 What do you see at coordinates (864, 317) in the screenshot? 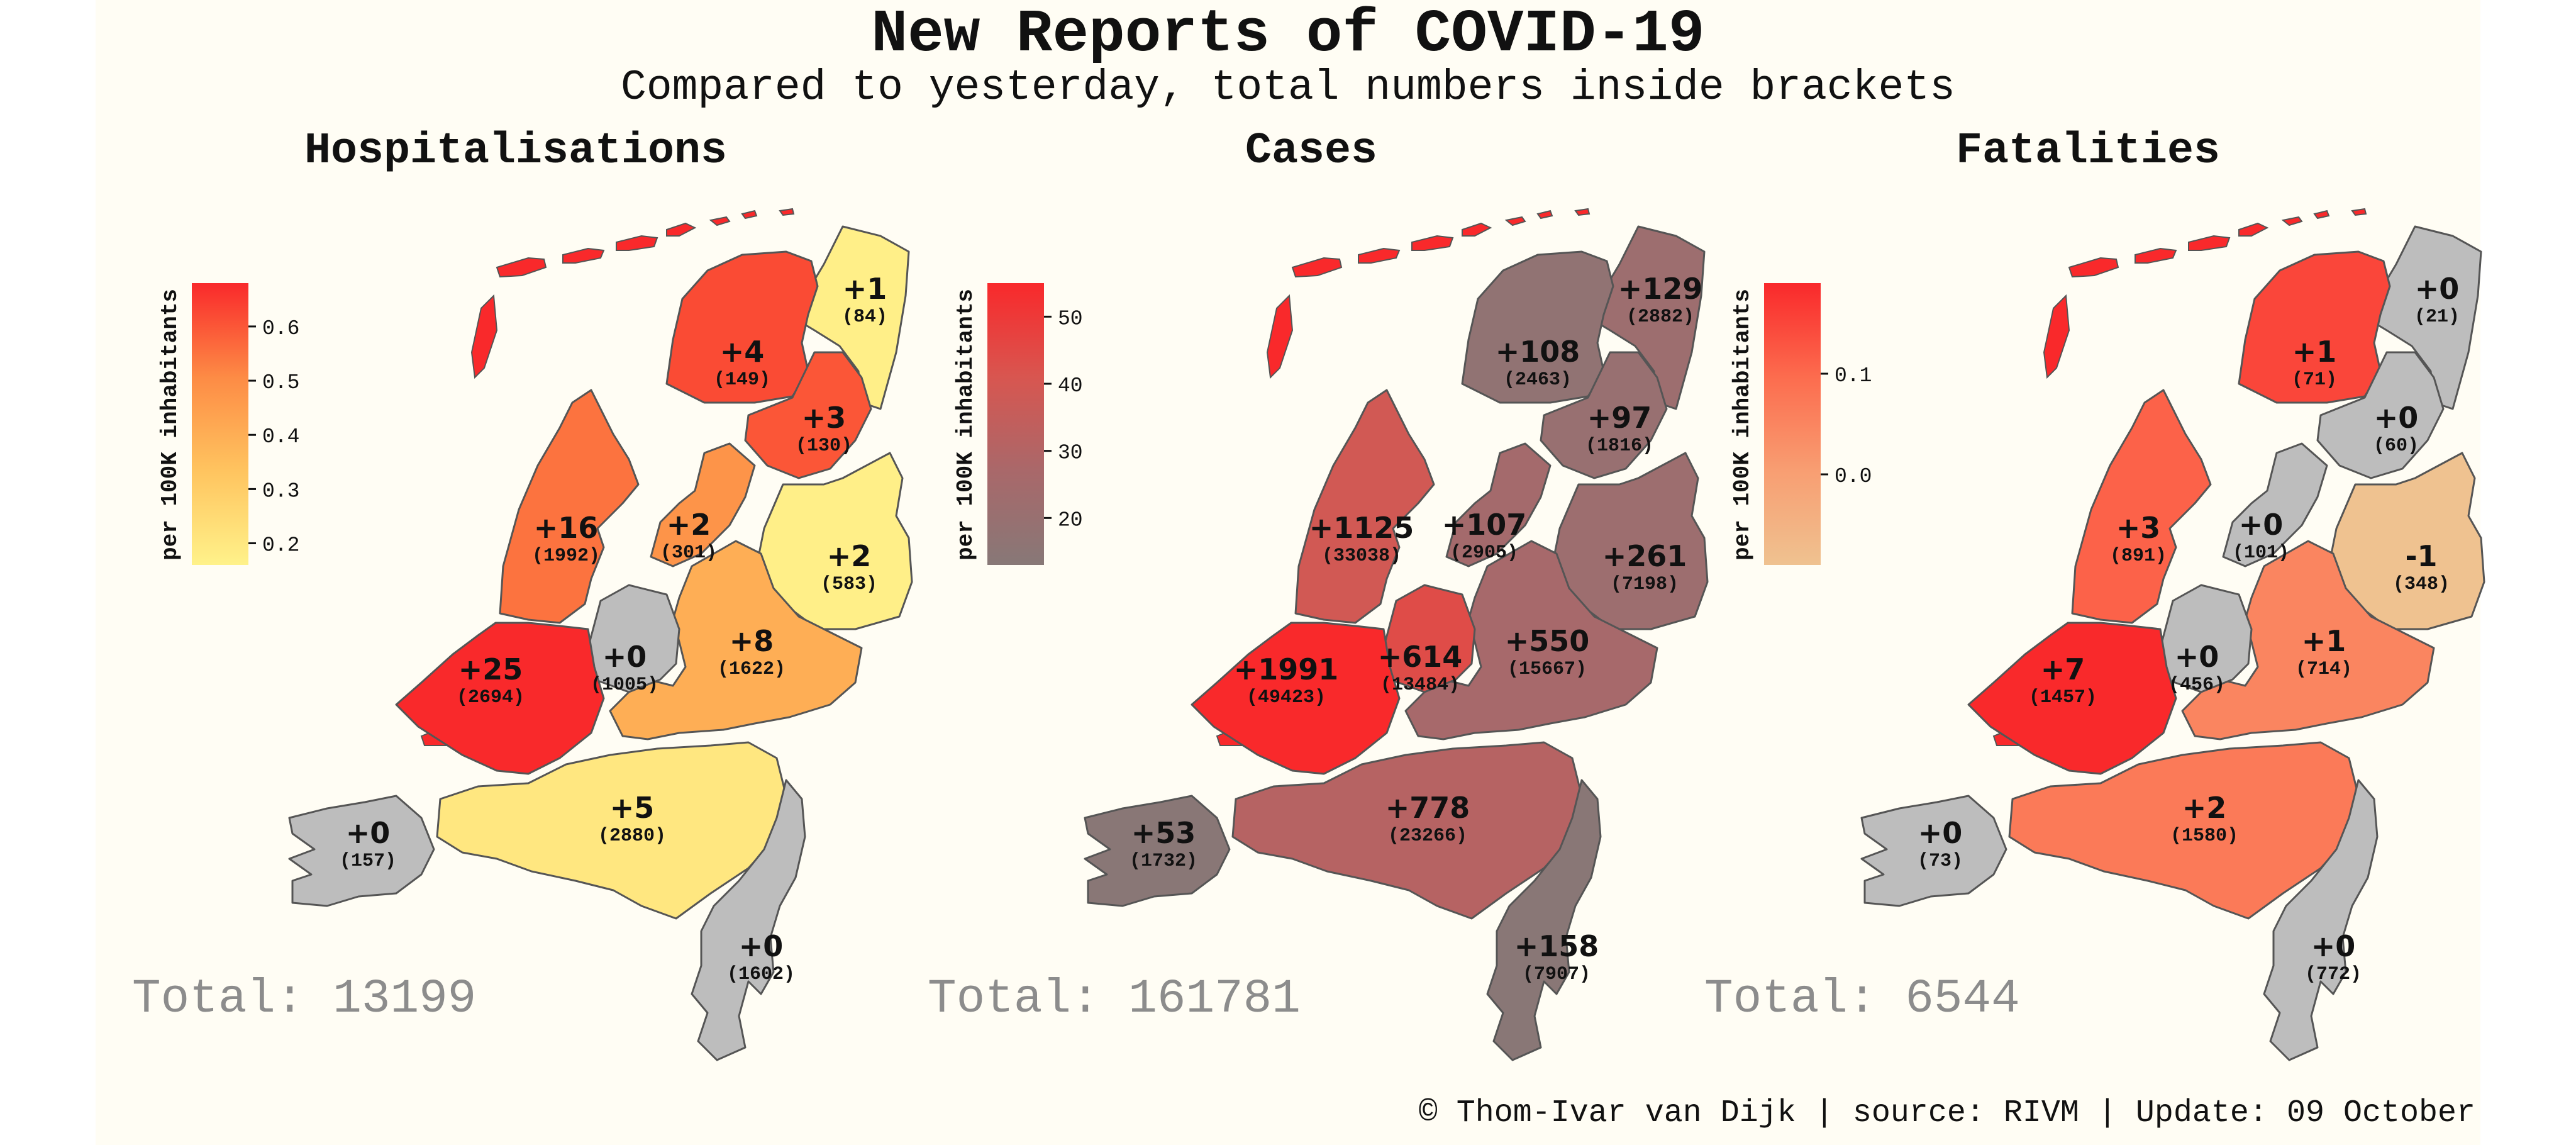
I see `province-total-count: (84)` at bounding box center [864, 317].